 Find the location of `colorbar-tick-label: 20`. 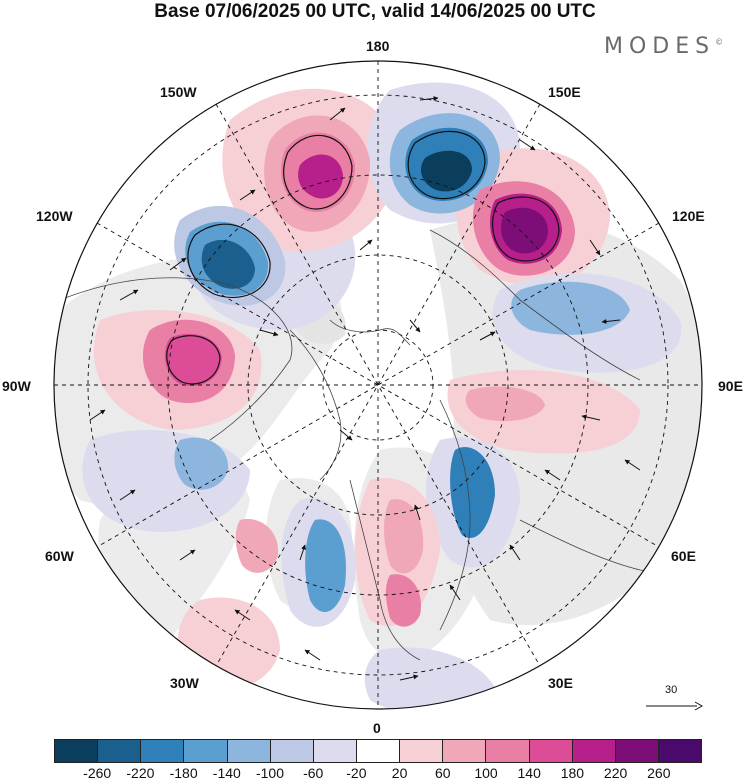

colorbar-tick-label: 20 is located at coordinates (399, 773).